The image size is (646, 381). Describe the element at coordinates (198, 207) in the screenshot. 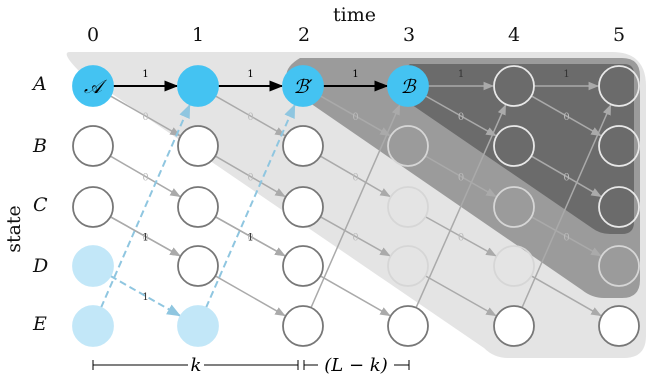

I see `node-C1` at that location.